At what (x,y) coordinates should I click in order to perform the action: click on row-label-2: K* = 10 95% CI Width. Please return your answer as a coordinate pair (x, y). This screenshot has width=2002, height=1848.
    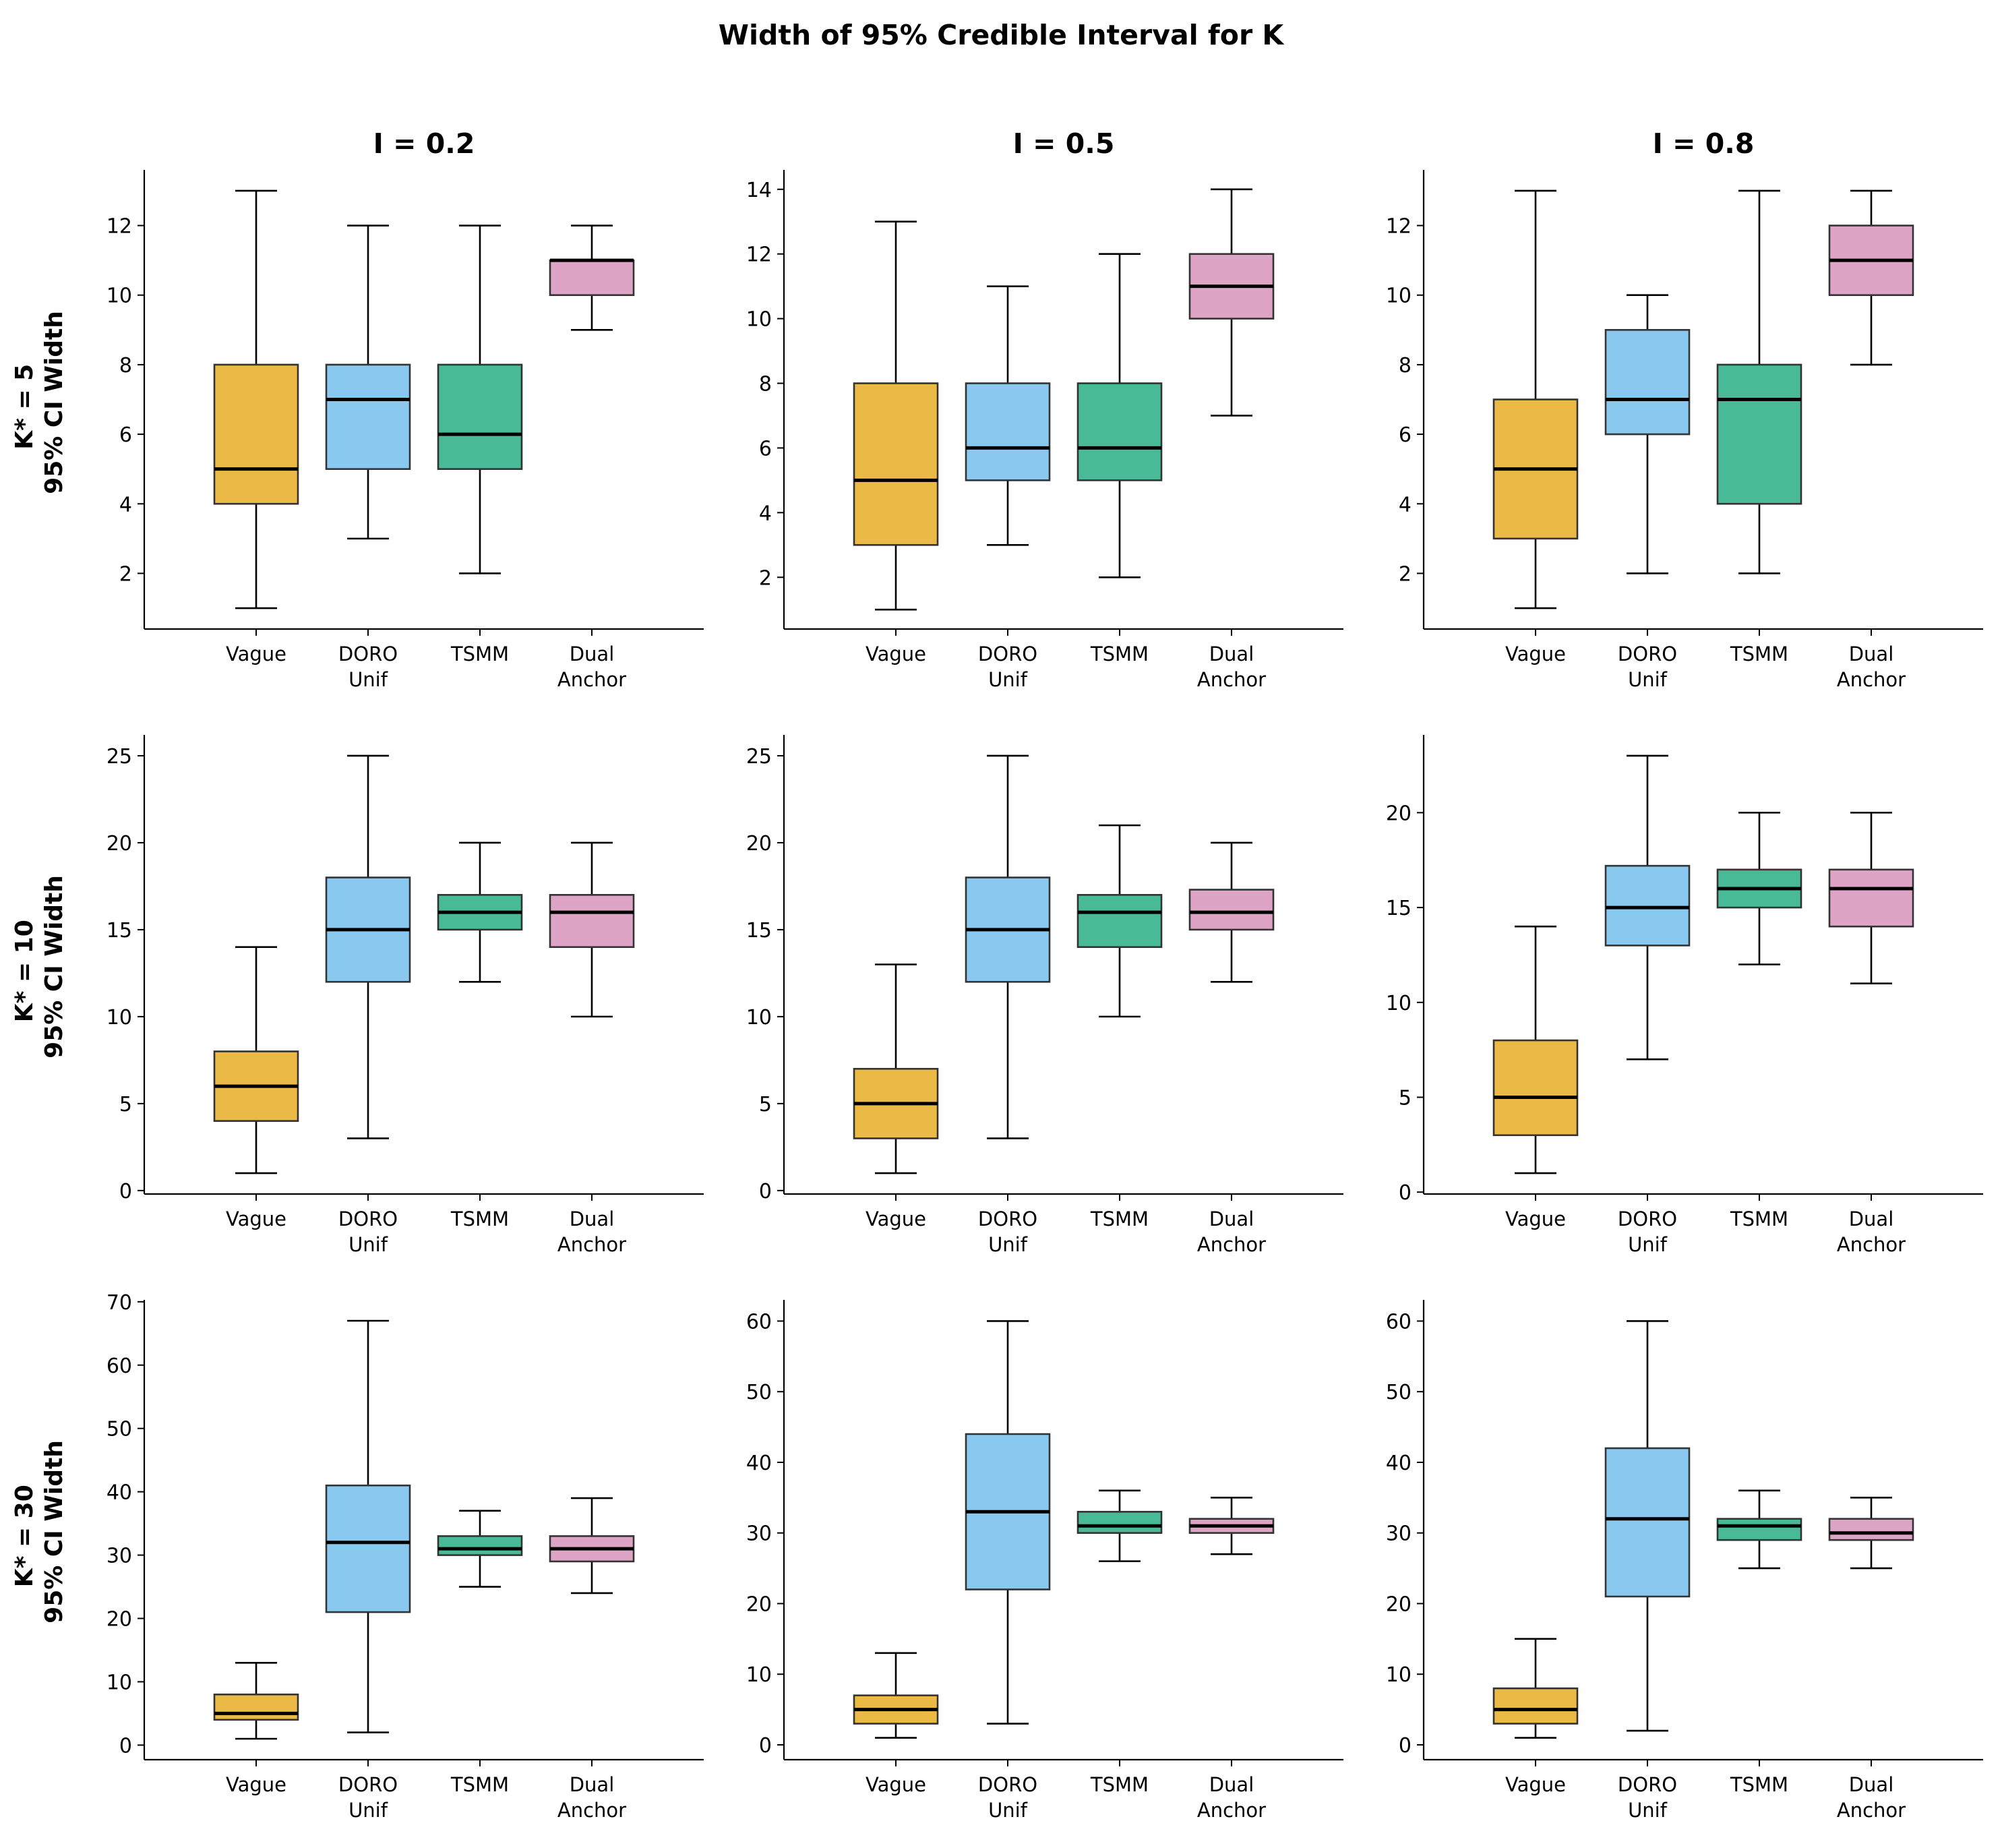
    Looking at the image, I should click on (39, 967).